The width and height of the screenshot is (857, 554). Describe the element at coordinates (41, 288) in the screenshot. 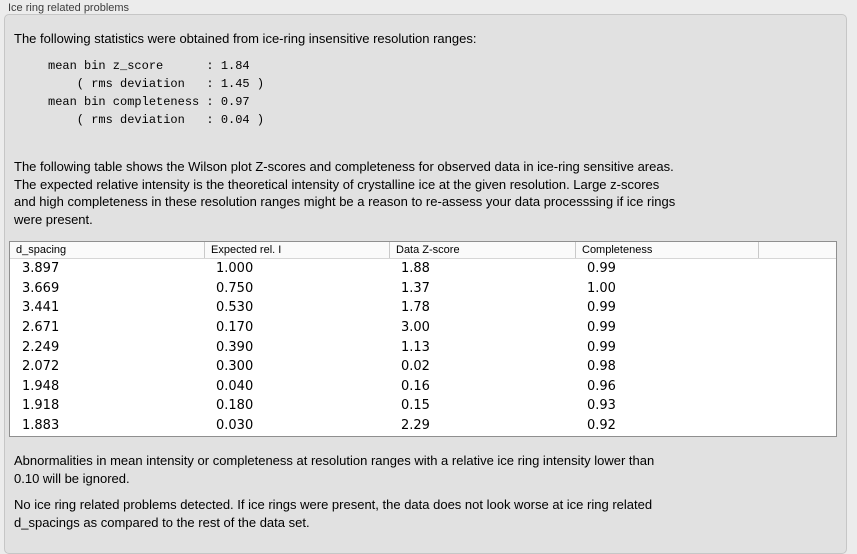

I see `cell-d-spacing: 3.669` at that location.